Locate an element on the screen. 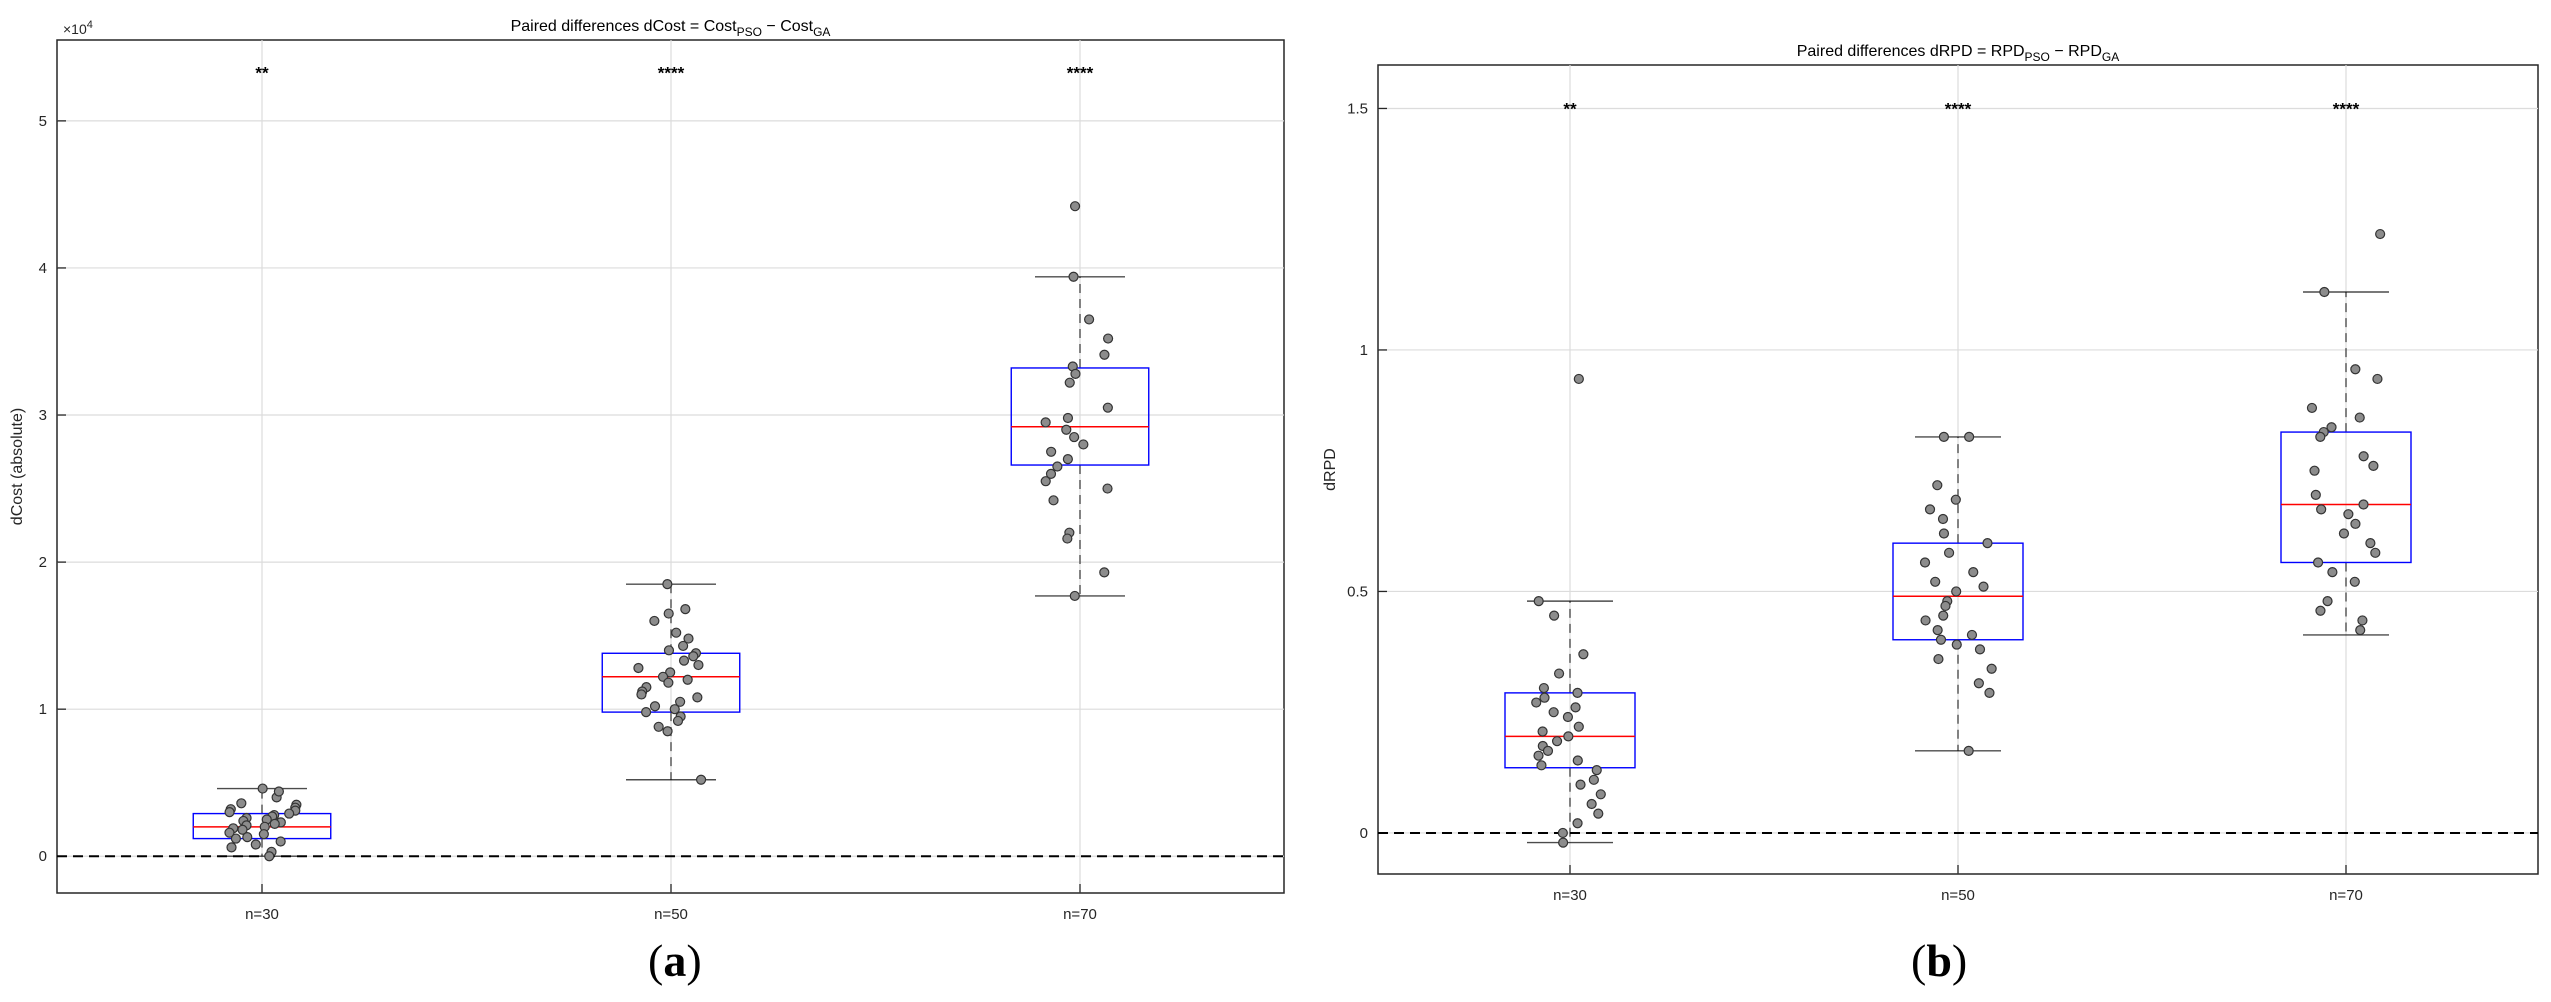 Image resolution: width=2551 pixels, height=1002 pixels. y-tick-label: 3 is located at coordinates (43, 415).